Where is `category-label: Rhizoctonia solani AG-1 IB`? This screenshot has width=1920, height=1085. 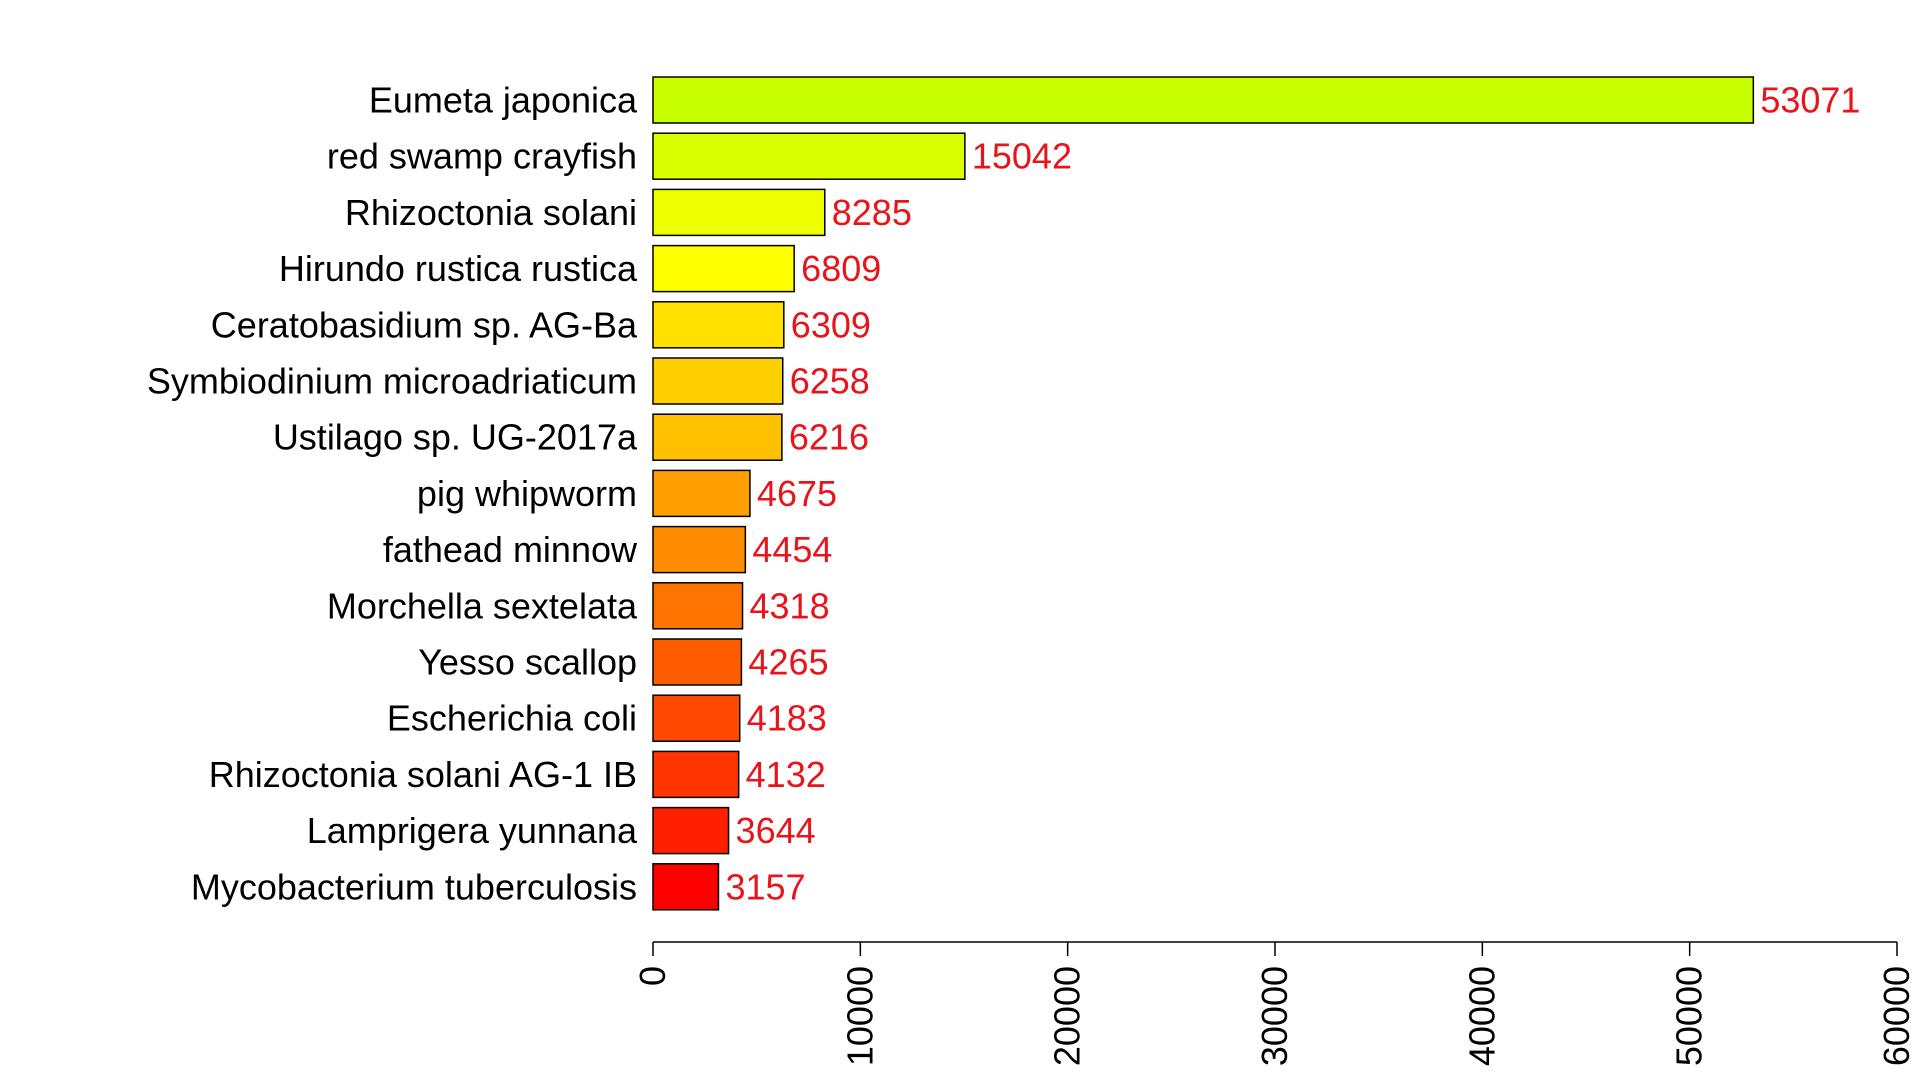
category-label: Rhizoctonia solani AG-1 IB is located at coordinates (423, 774).